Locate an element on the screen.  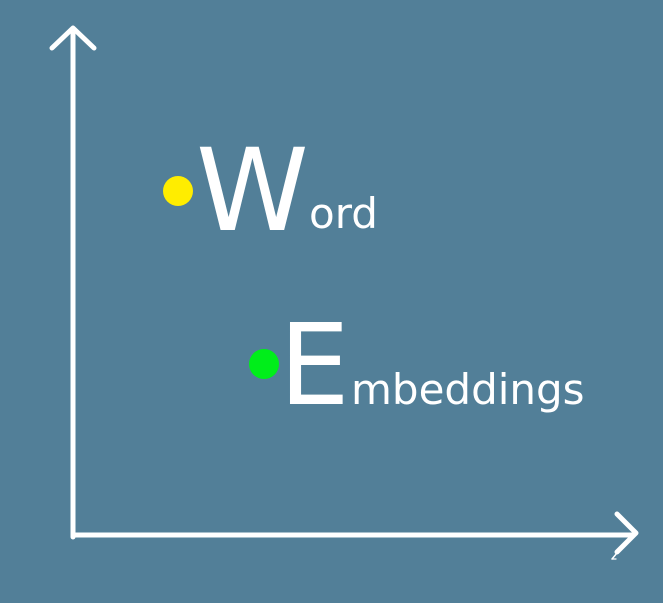
word-point is located at coordinates (178, 191).